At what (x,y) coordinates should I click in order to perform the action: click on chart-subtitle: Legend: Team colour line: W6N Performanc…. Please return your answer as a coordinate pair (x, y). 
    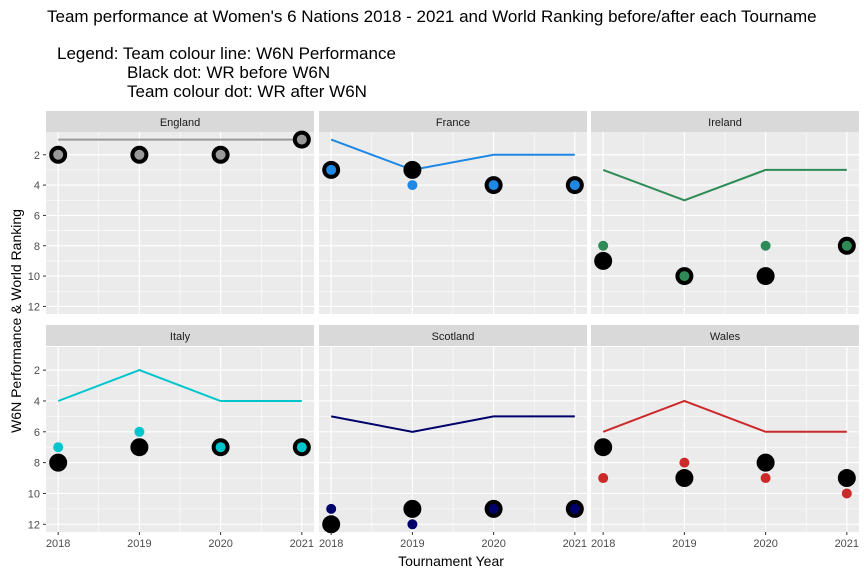
    Looking at the image, I should click on (226, 72).